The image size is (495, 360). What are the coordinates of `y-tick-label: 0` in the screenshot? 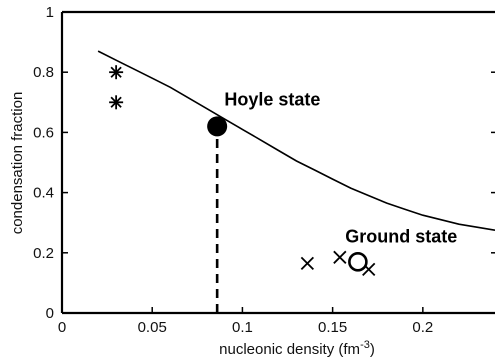 It's located at (50, 313).